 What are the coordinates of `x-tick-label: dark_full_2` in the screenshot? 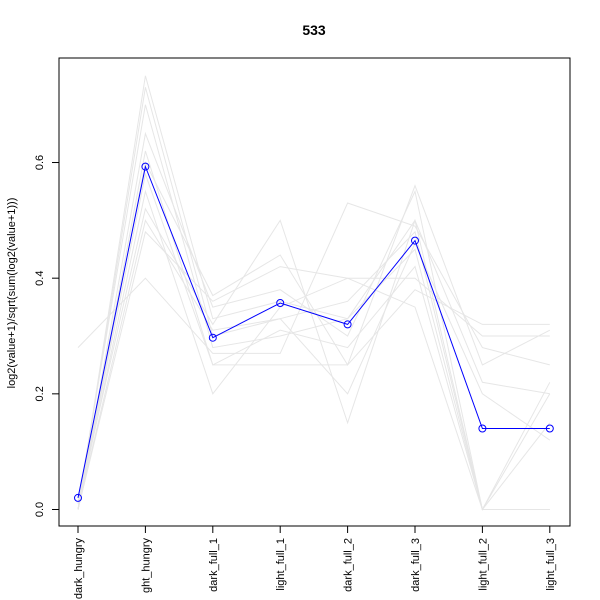 It's located at (349, 565).